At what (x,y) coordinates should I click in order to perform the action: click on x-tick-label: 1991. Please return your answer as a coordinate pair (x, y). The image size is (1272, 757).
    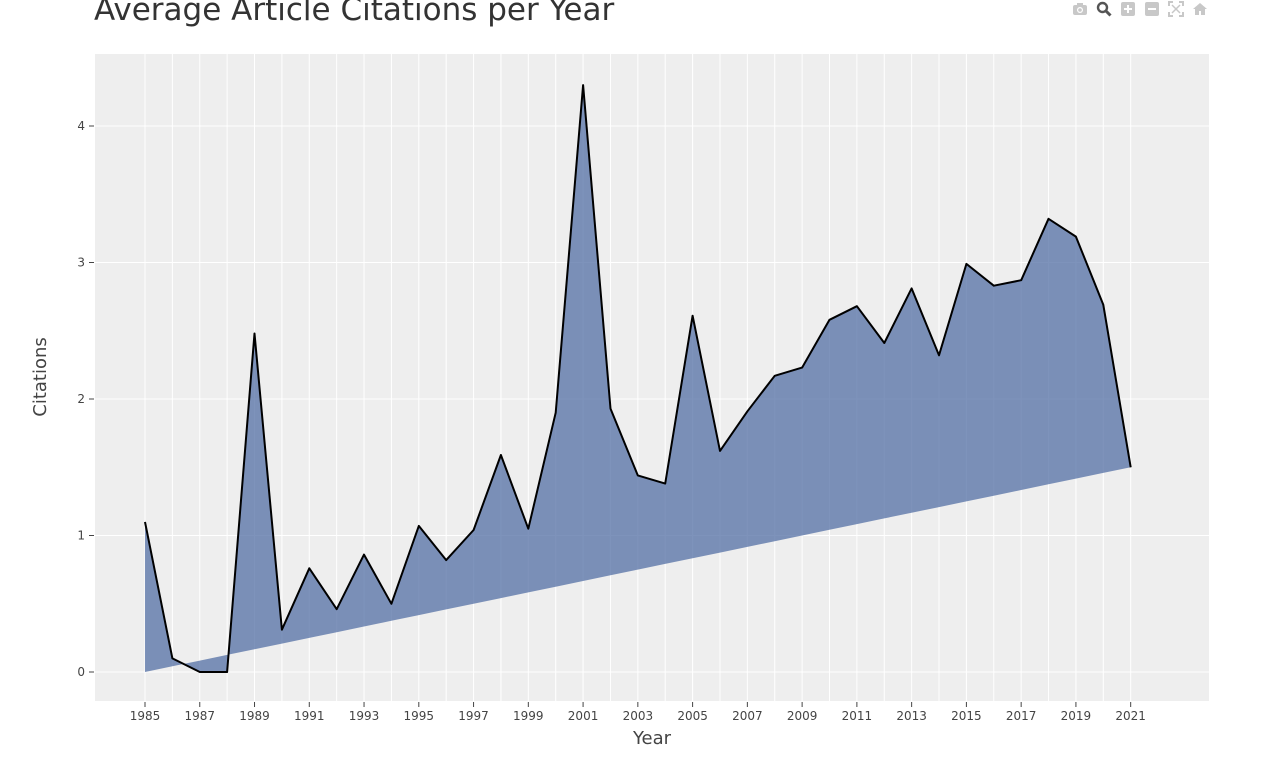
    Looking at the image, I should click on (309, 716).